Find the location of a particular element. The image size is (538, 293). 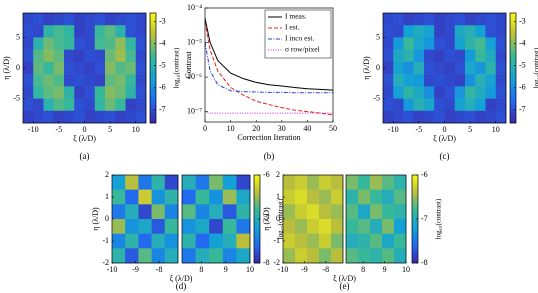

y-tick-label: 1 is located at coordinates (107, 196).